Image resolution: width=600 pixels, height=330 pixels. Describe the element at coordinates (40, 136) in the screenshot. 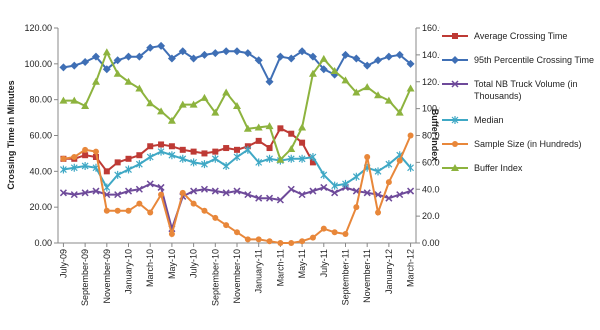

I see `y-tick-label: 60.00` at that location.